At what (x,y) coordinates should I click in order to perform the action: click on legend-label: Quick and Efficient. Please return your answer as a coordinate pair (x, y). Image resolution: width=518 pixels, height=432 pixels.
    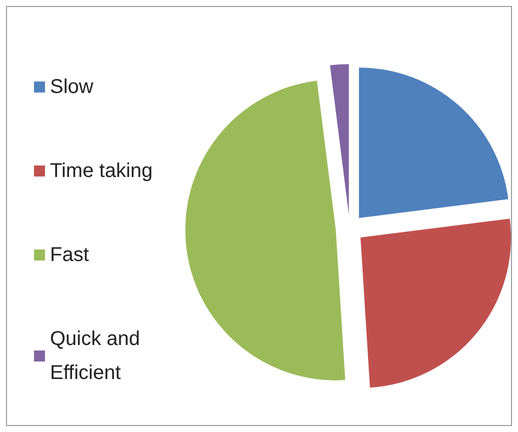
    Looking at the image, I should click on (98, 356).